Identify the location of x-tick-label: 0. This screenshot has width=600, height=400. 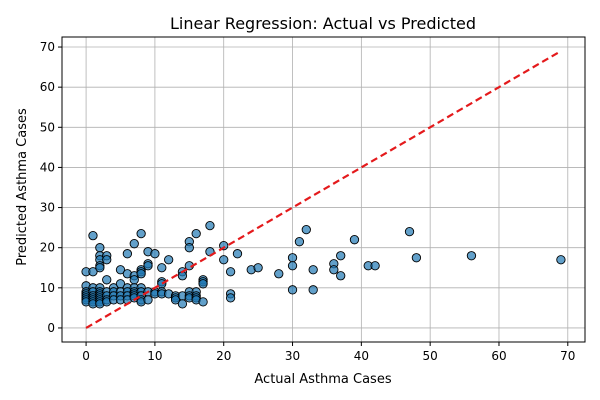
(86, 356).